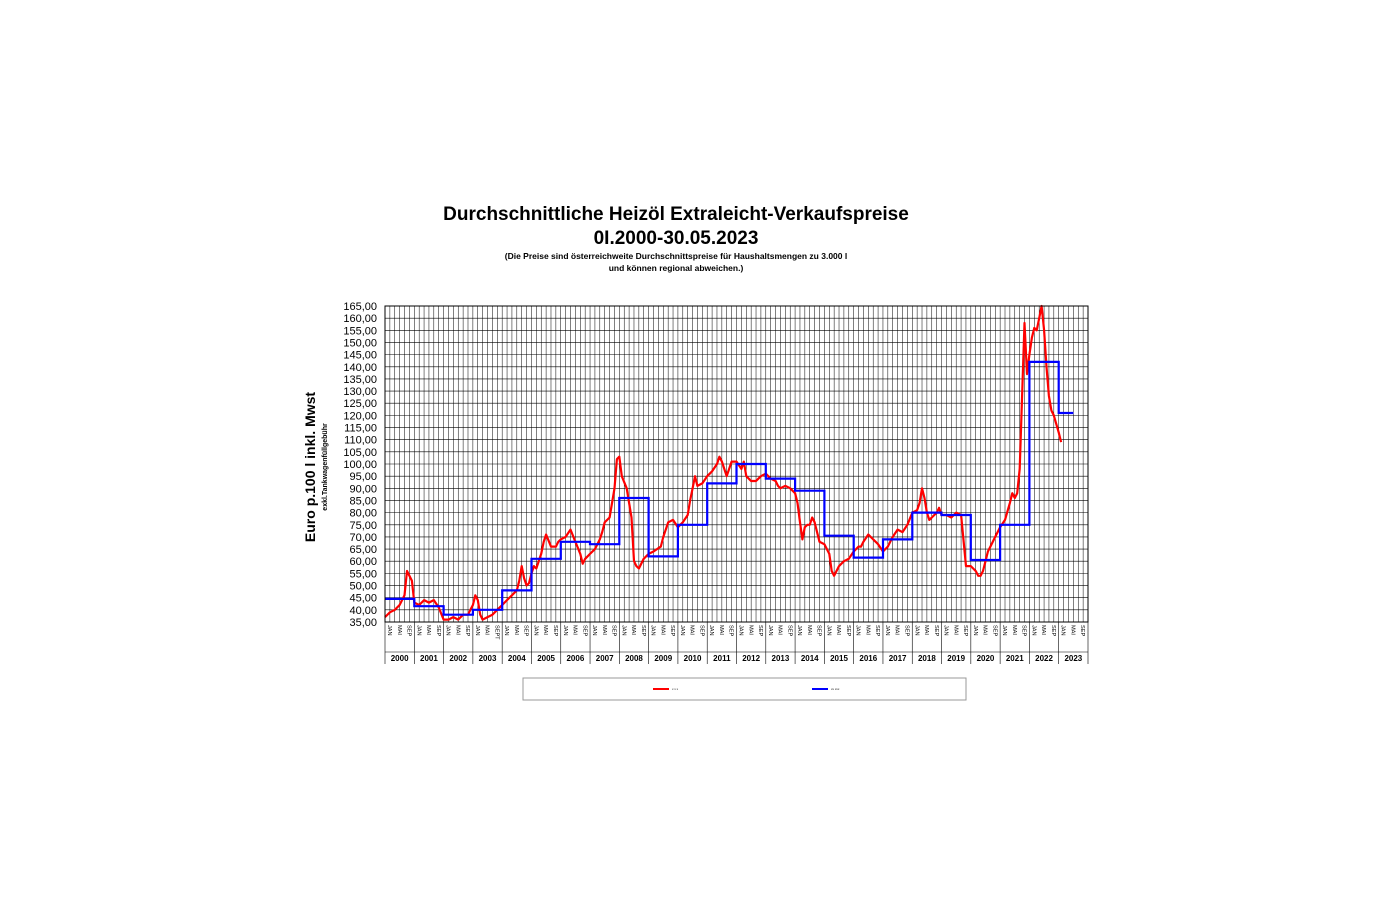 The height and width of the screenshot is (900, 1400). Describe the element at coordinates (360, 319) in the screenshot. I see `y-tick-label: 160,00` at that location.